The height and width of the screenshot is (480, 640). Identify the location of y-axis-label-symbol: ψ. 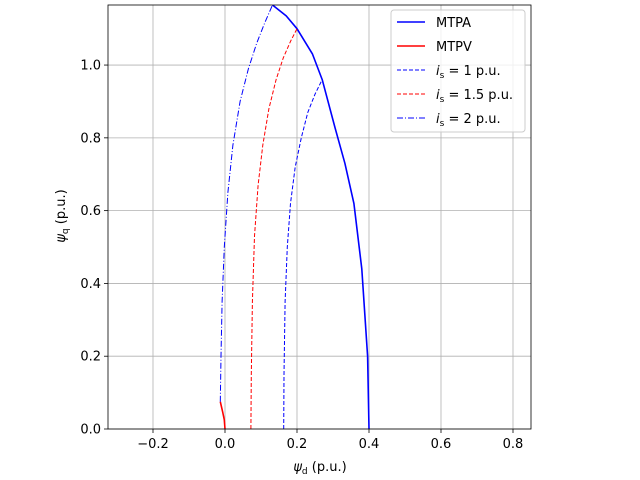
(61, 238).